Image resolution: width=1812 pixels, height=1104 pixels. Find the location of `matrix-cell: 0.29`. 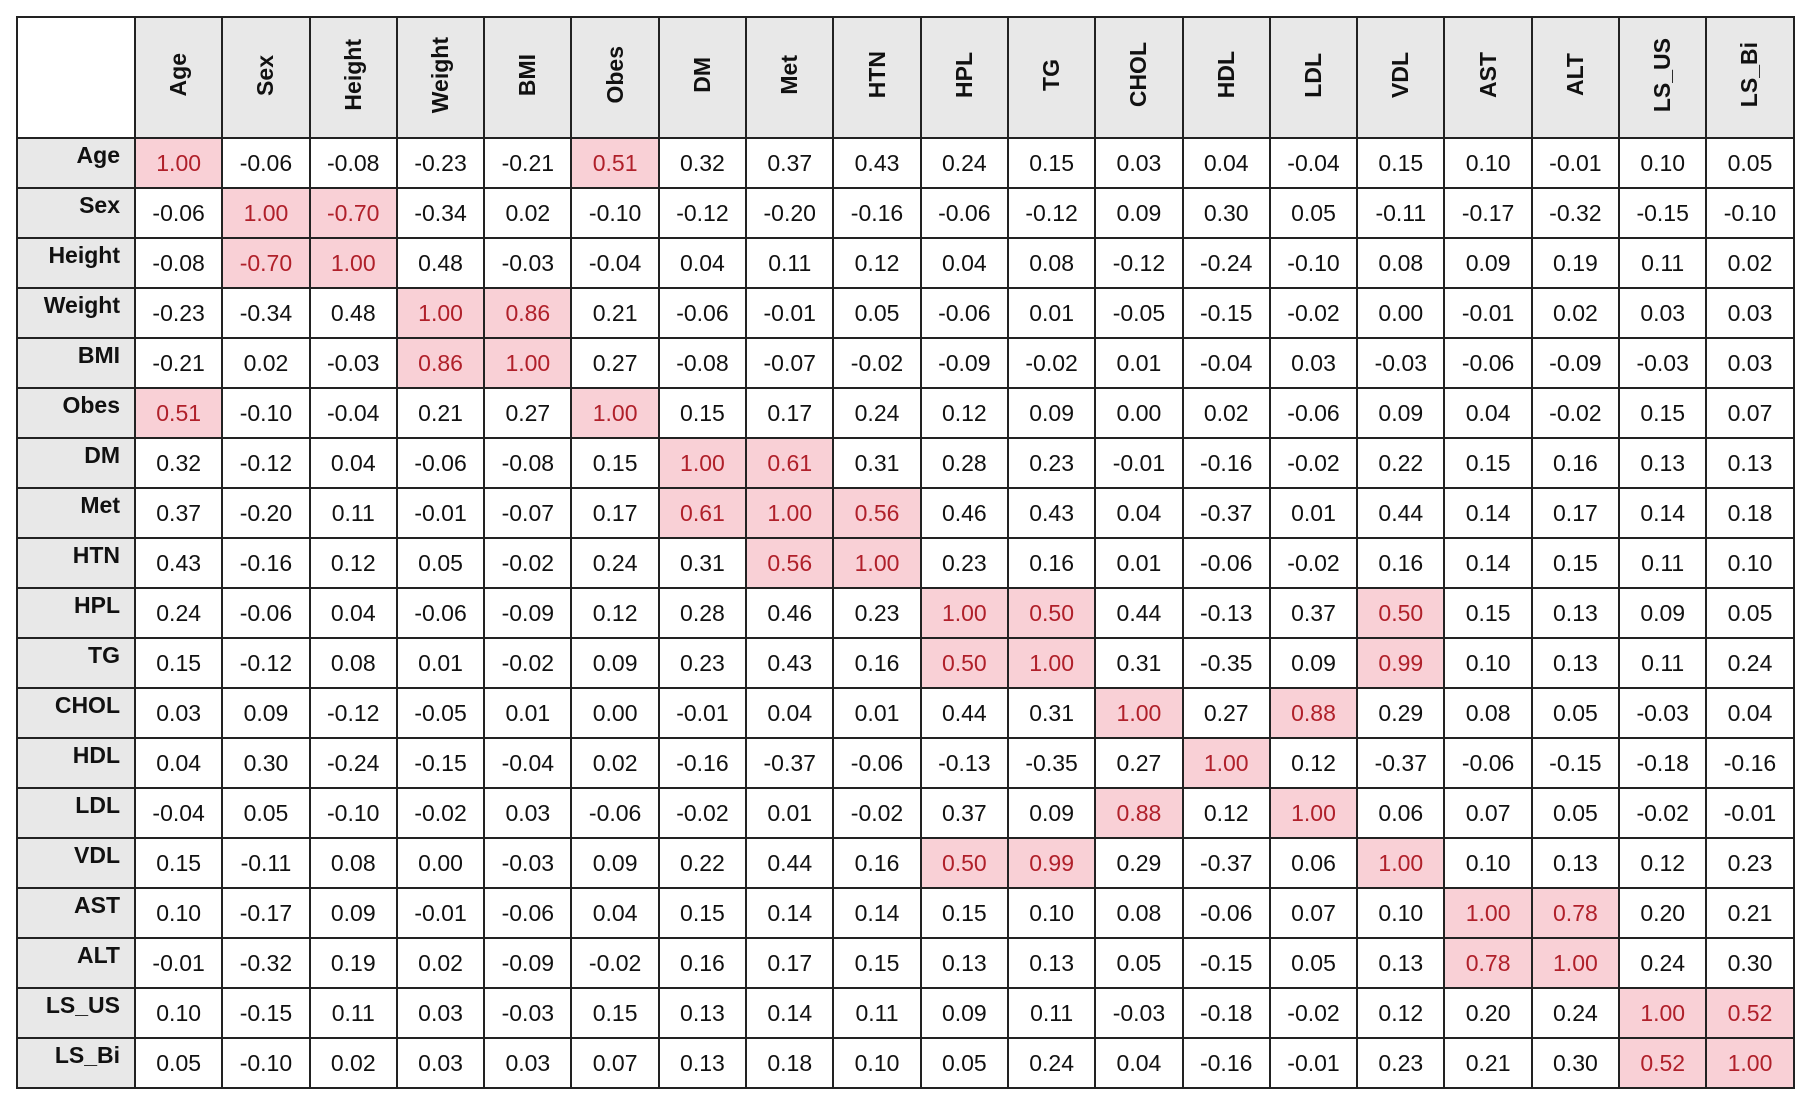

matrix-cell: 0.29 is located at coordinates (1401, 713).